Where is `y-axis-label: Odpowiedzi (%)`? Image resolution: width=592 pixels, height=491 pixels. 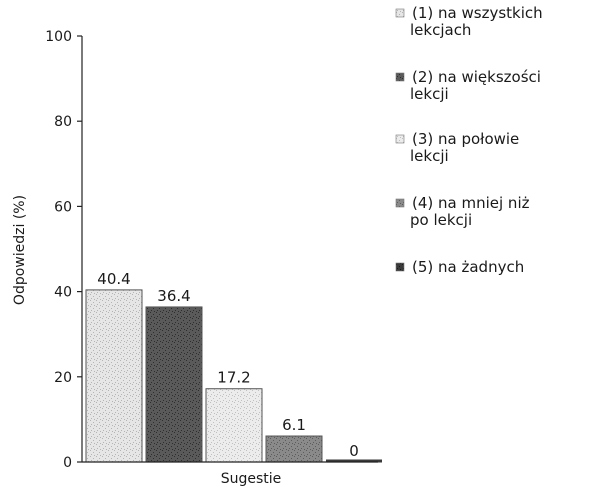
y-axis-label: Odpowiedzi (%) is located at coordinates (20, 250).